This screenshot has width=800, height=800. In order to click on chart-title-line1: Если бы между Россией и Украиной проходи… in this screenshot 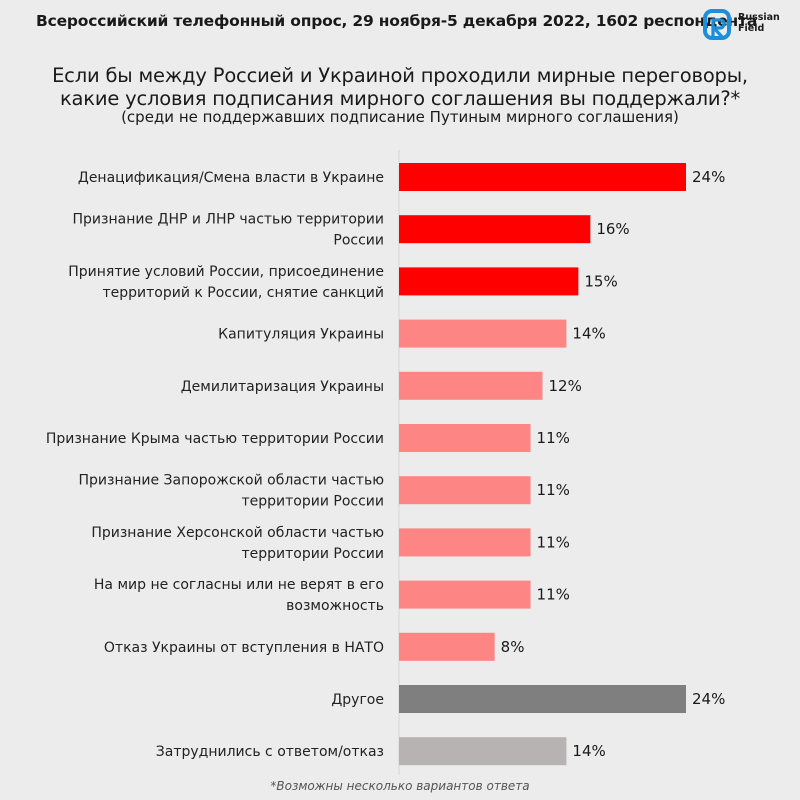, I will do `click(400, 75)`.